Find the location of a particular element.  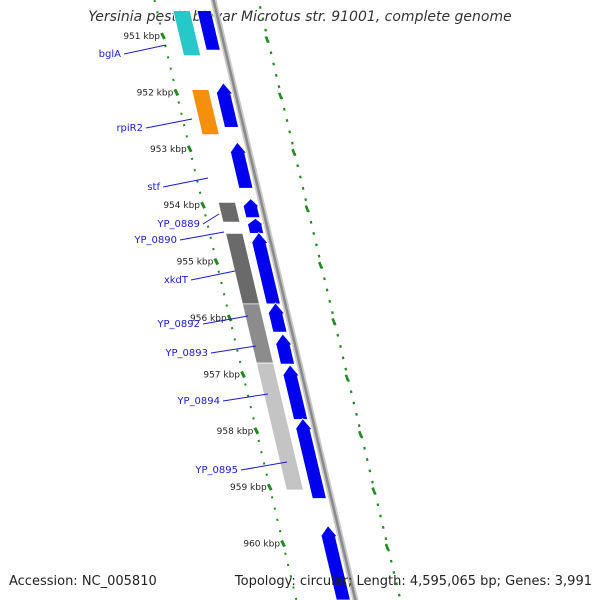

gene-label-yp-0895: YP_0895 is located at coordinates (216, 470).